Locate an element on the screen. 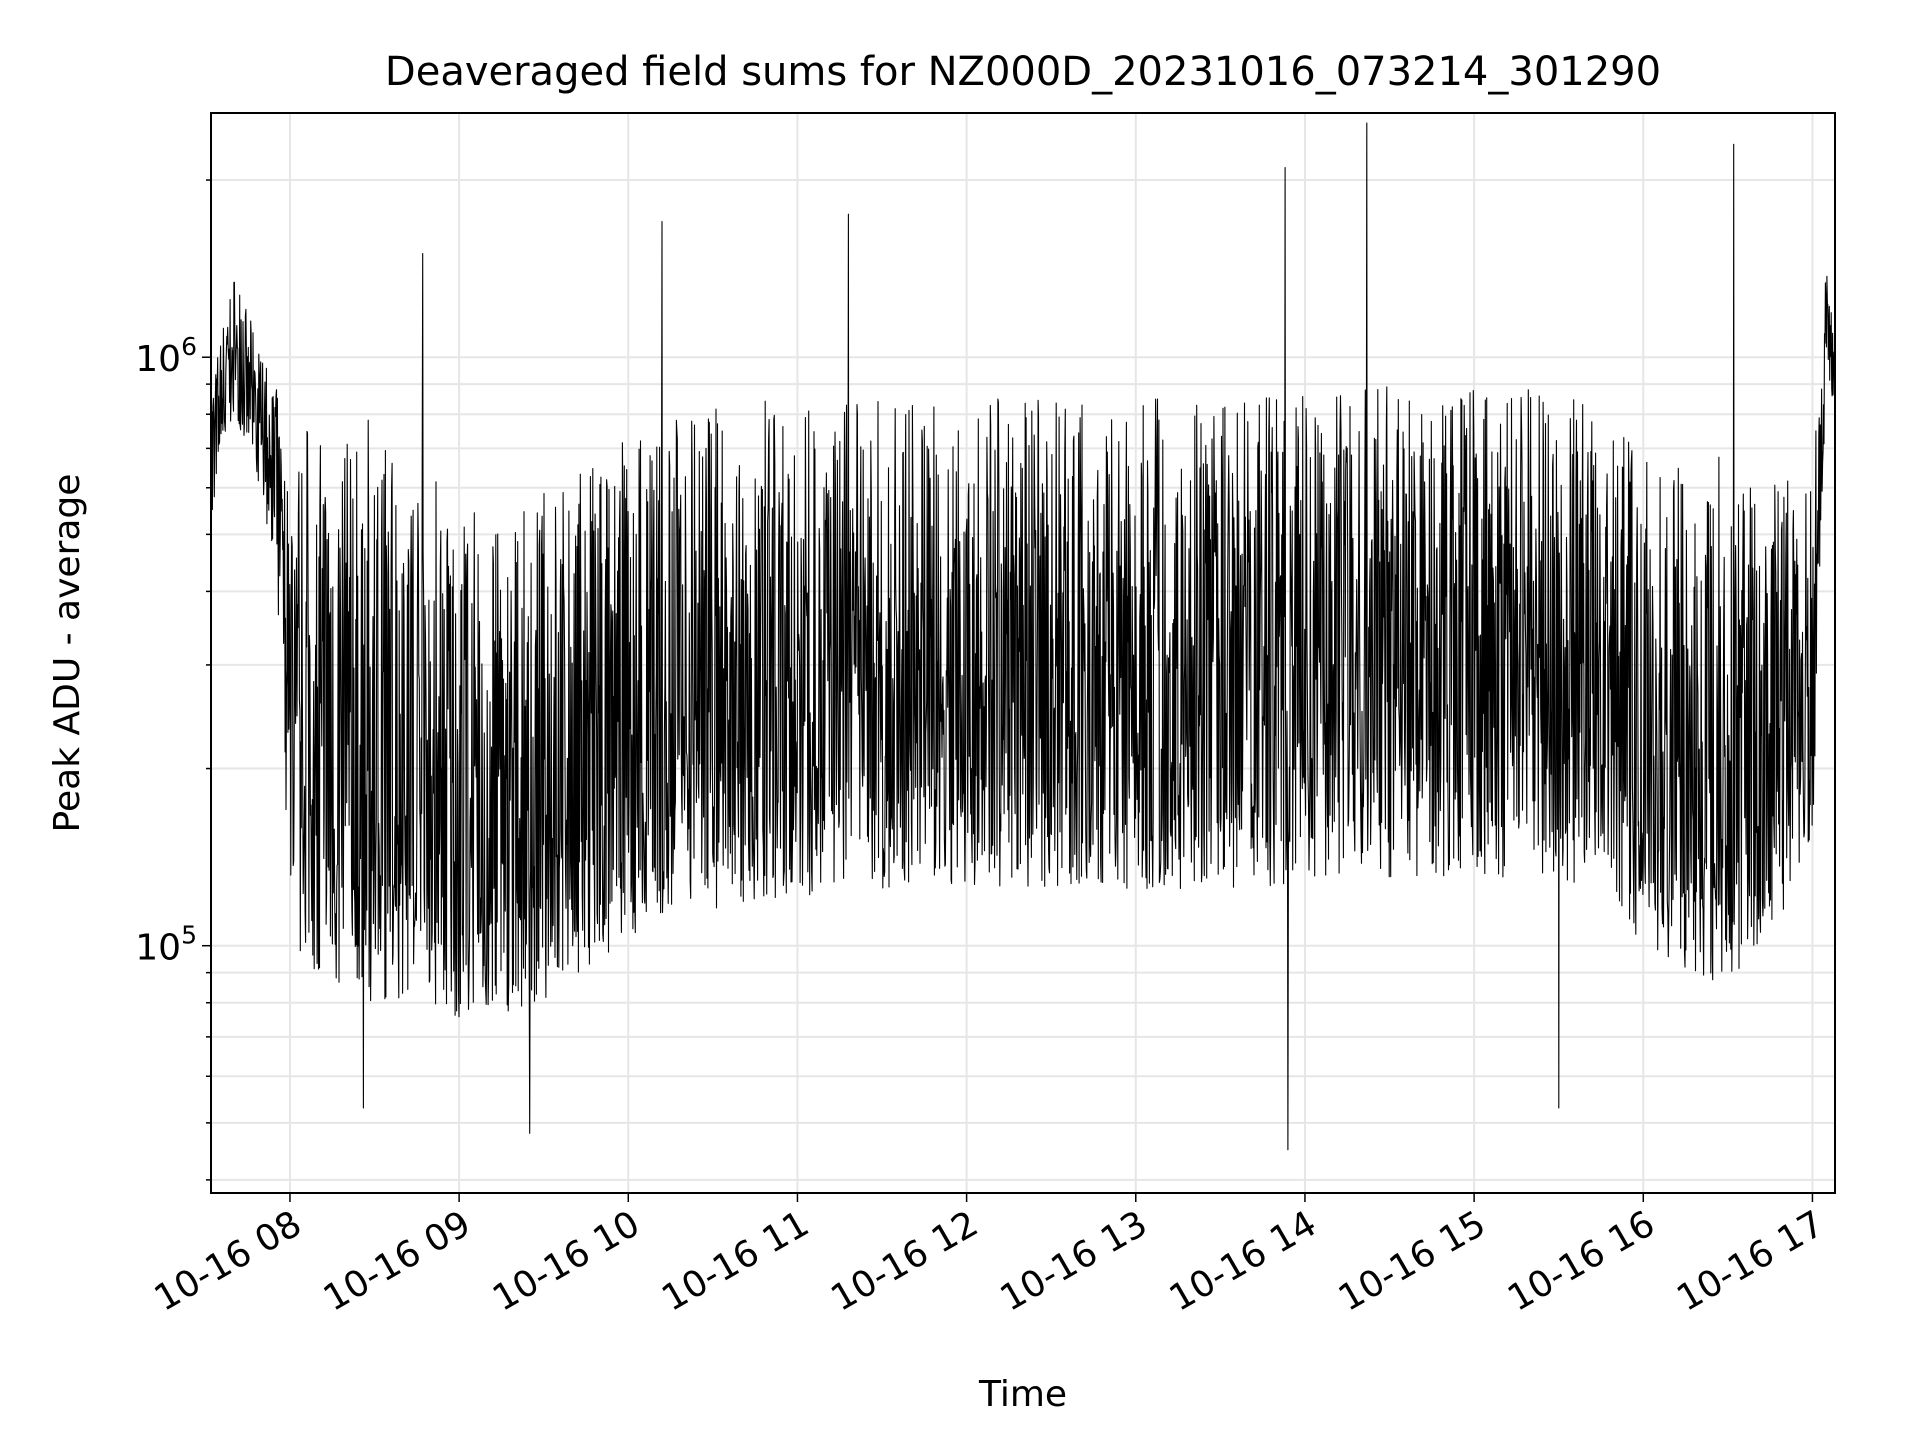 Image resolution: width=1920 pixels, height=1444 pixels. y-tick-label: 10⁶ is located at coordinates (166, 356).